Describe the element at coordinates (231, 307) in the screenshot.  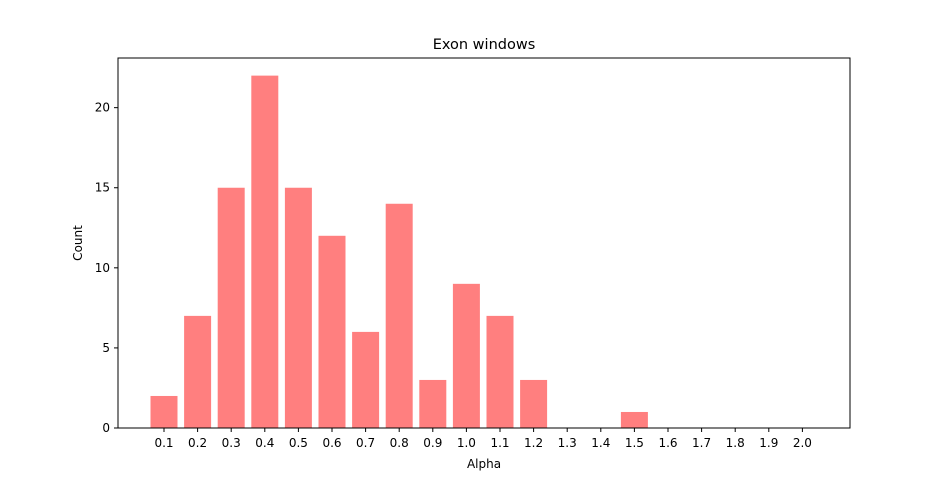
I see `bar-0.3` at that location.